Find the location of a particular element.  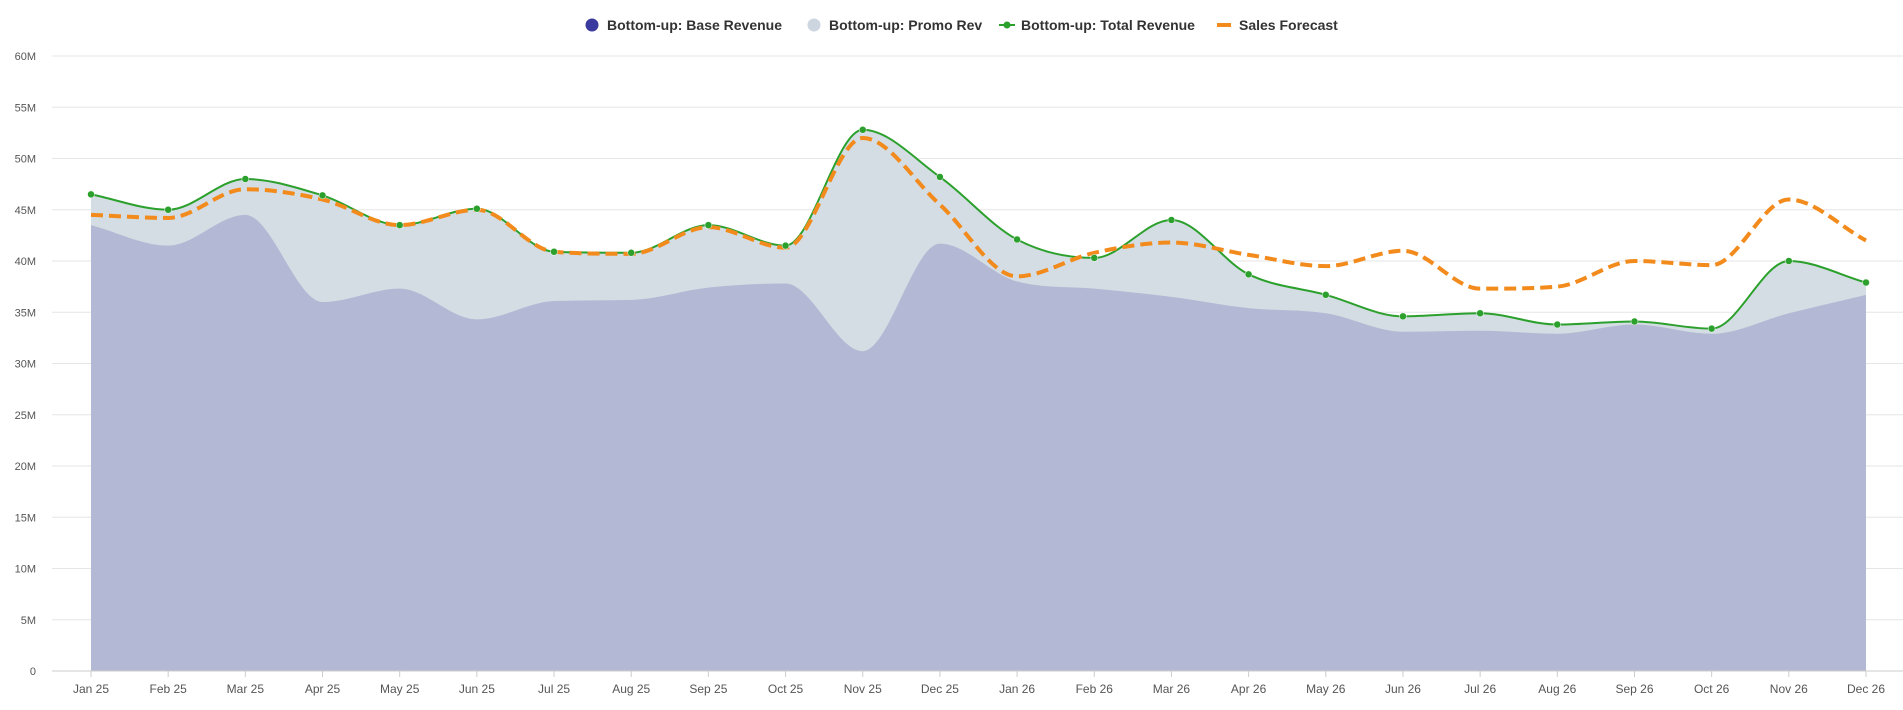

legend-sales-forecast: Sales Forecast is located at coordinates (1277, 25).